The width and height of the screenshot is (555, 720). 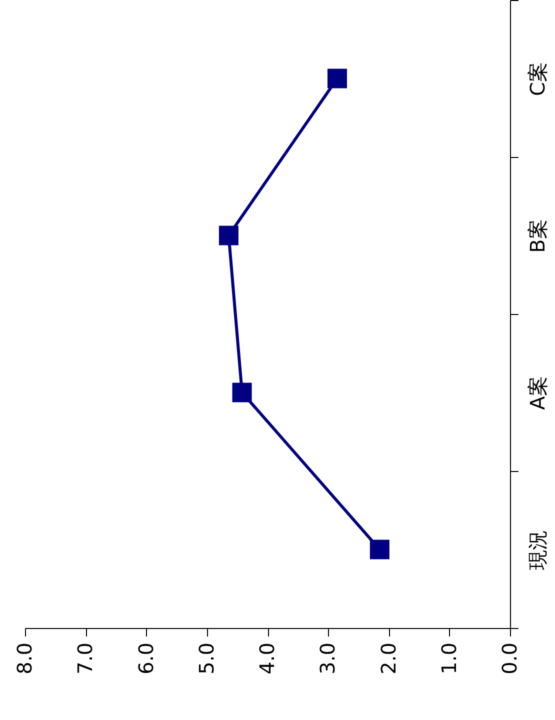 What do you see at coordinates (206, 658) in the screenshot?
I see `x-tick-label: 5.0` at bounding box center [206, 658].